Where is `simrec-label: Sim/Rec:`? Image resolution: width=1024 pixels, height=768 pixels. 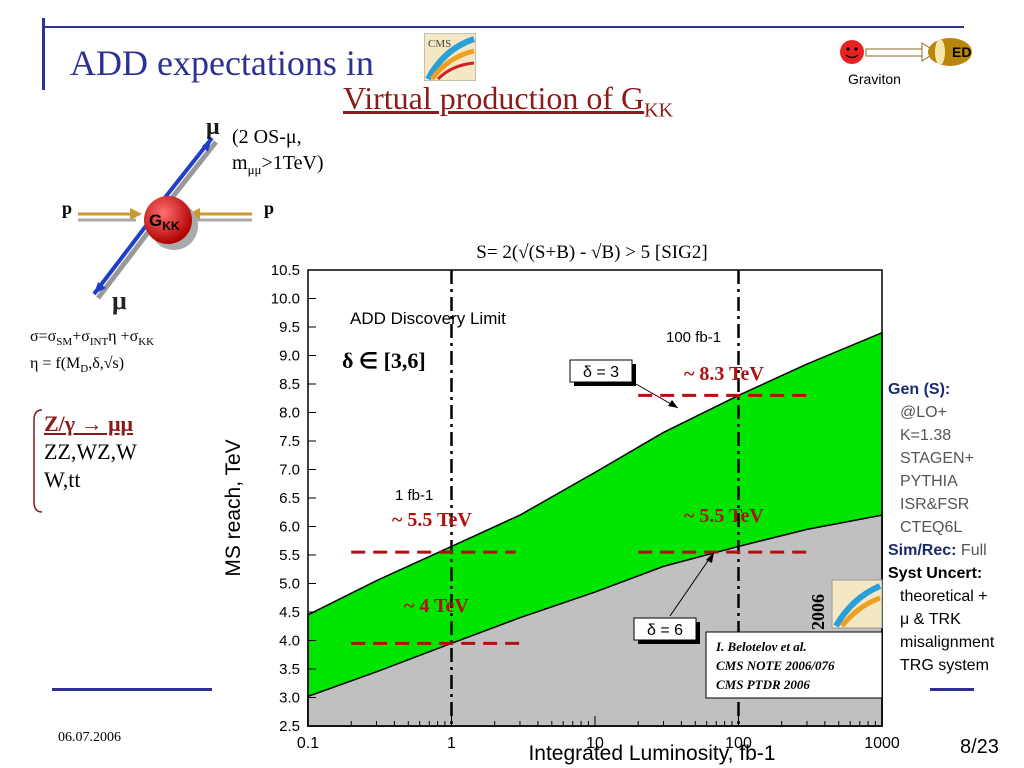 simrec-label: Sim/Rec: is located at coordinates (922, 550).